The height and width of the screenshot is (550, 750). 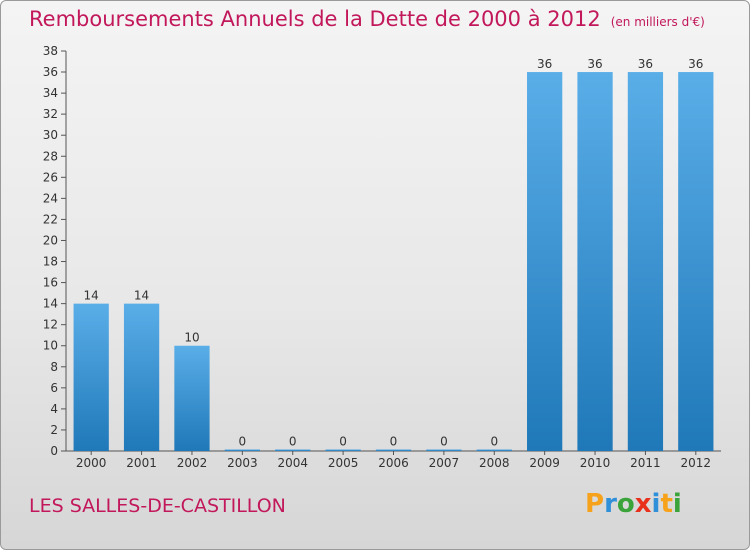 I want to click on y-tick-label: 32, so click(x=50, y=114).